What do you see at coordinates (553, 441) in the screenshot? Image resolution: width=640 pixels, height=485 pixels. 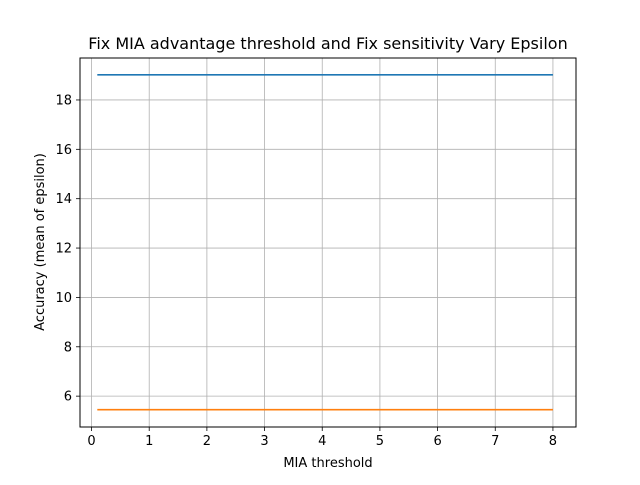 I see `x-tick-label: 8` at bounding box center [553, 441].